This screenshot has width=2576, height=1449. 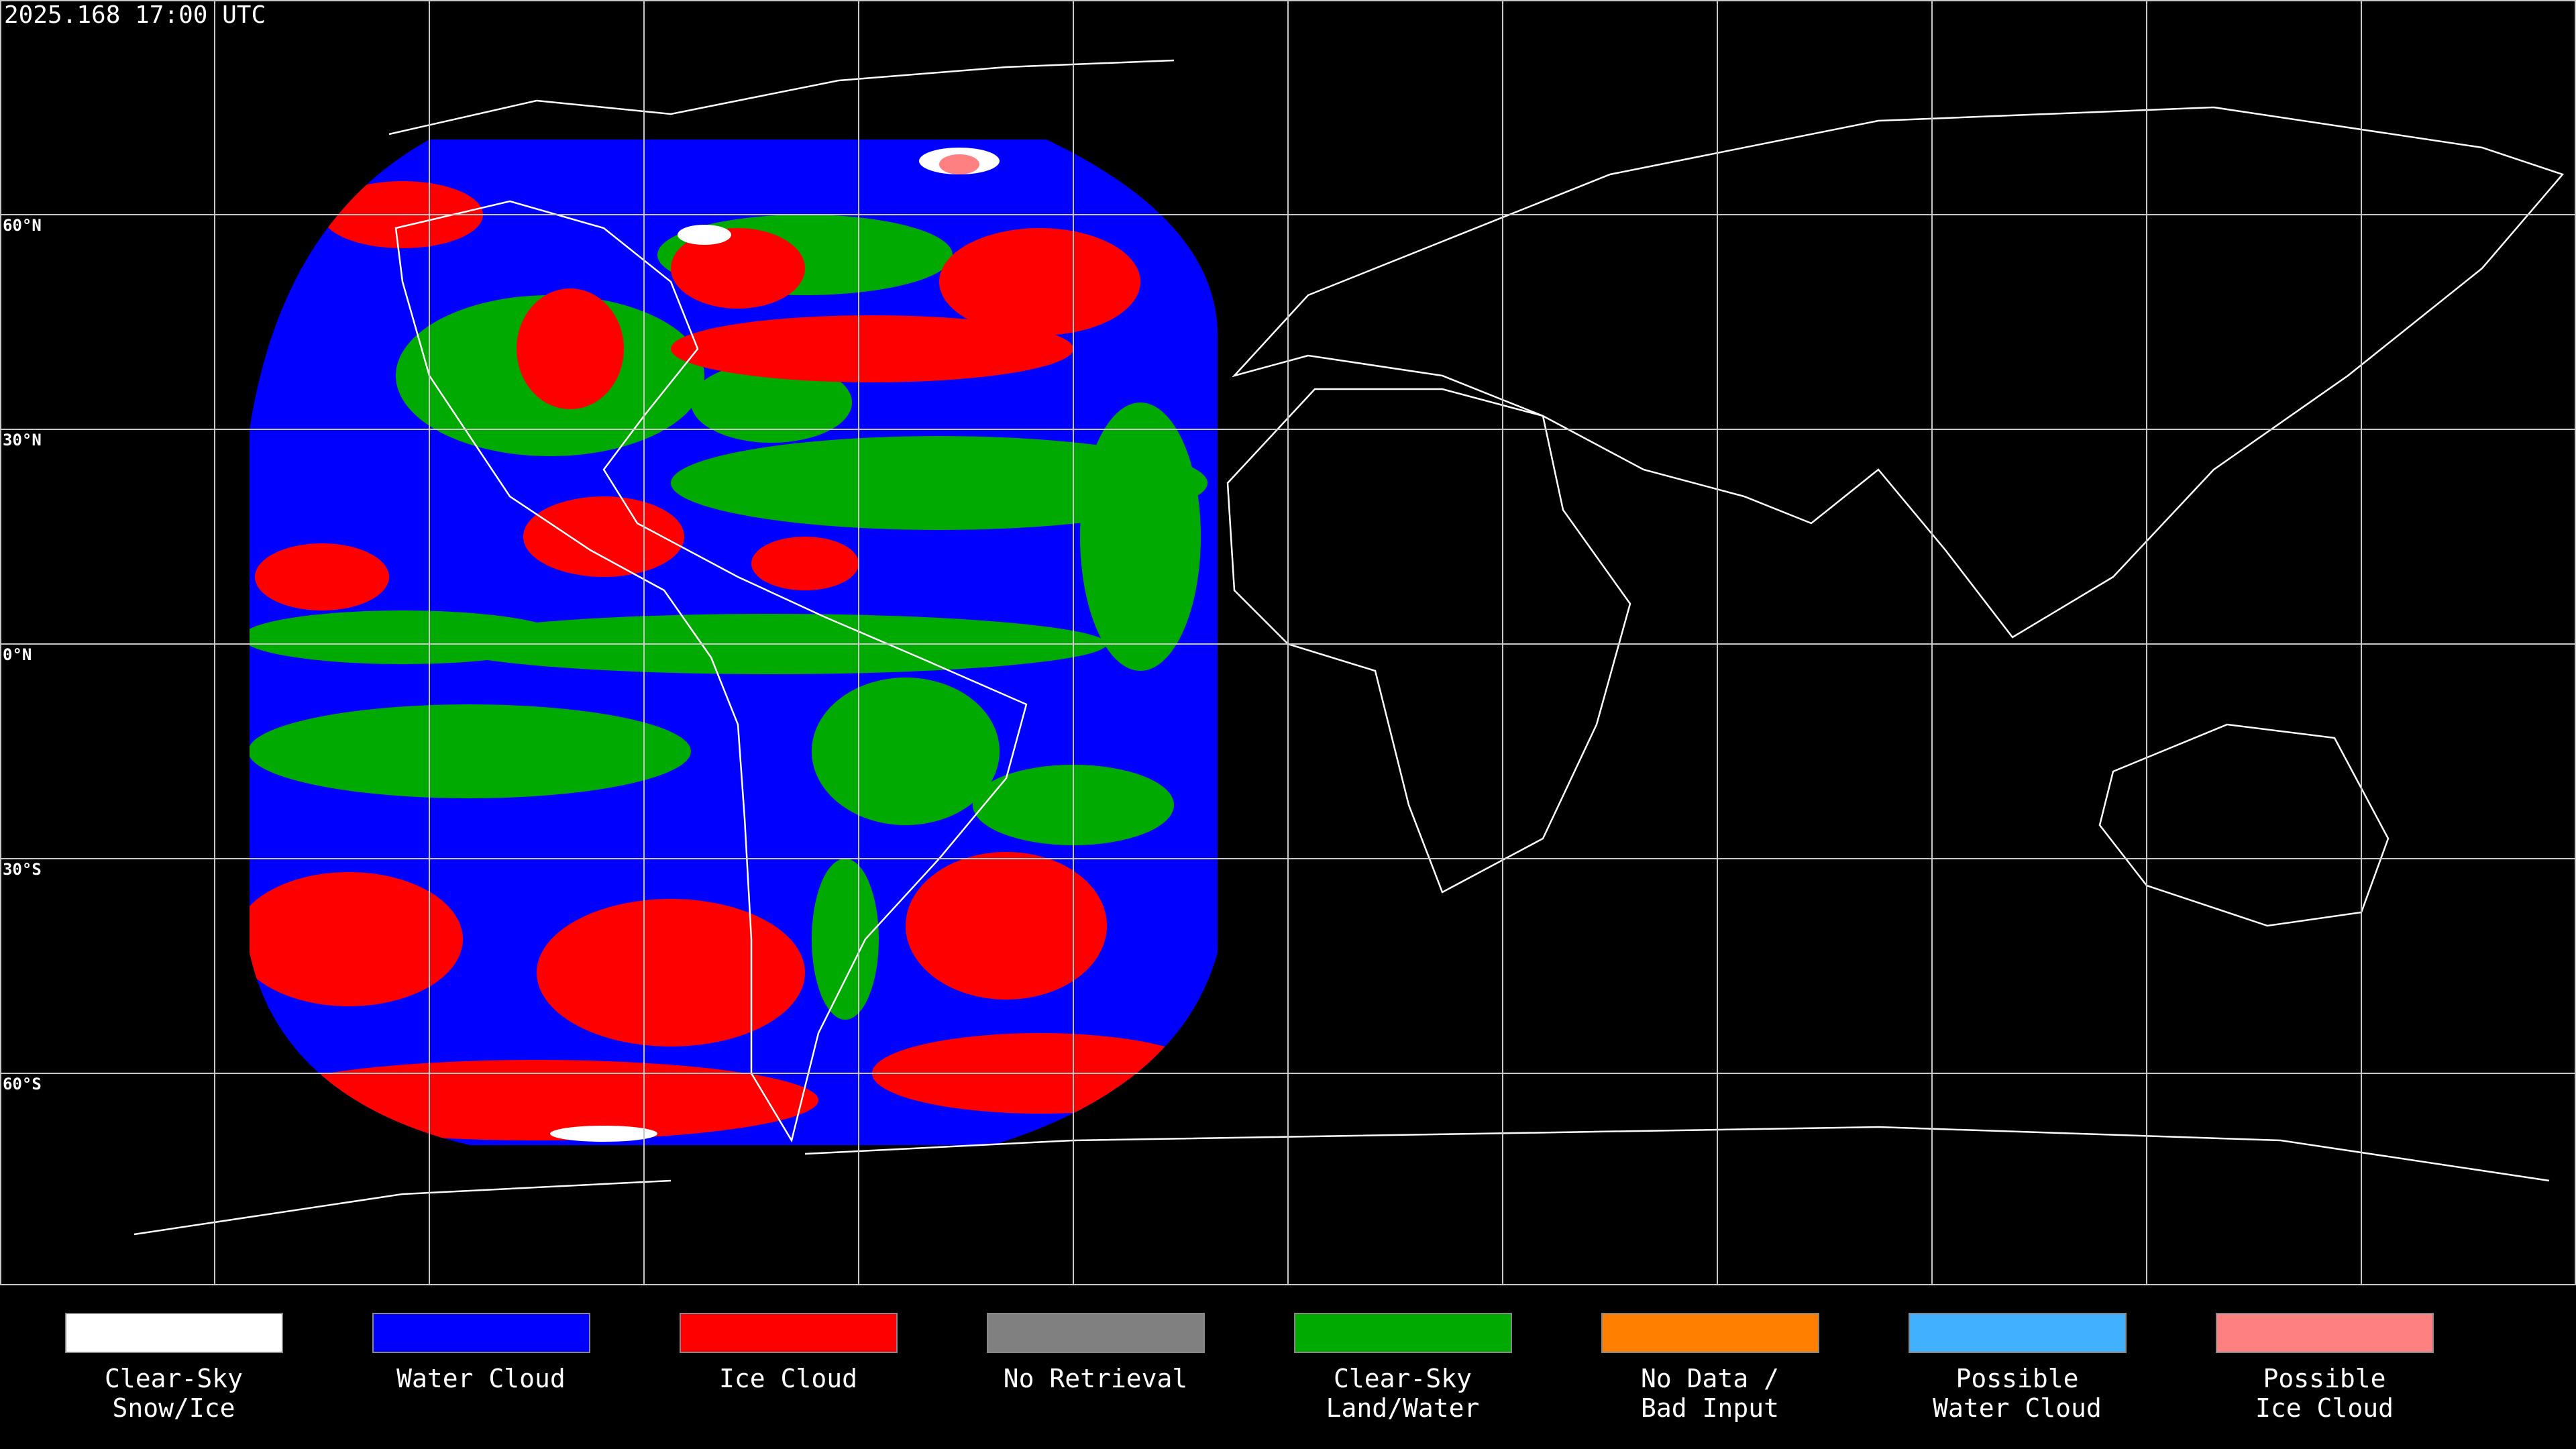 What do you see at coordinates (1710, 1378) in the screenshot?
I see `legend-label: No Data /` at bounding box center [1710, 1378].